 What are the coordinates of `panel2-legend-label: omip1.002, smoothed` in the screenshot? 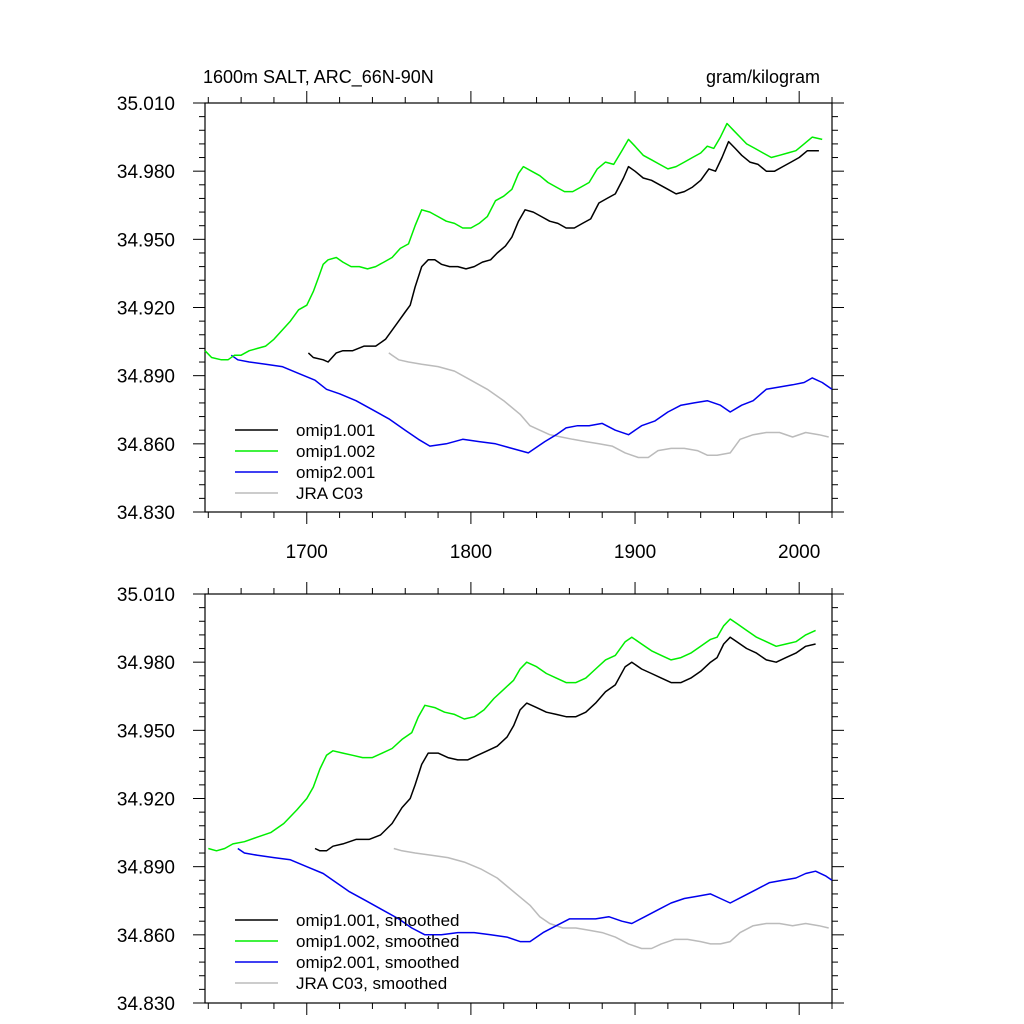 It's located at (378, 941).